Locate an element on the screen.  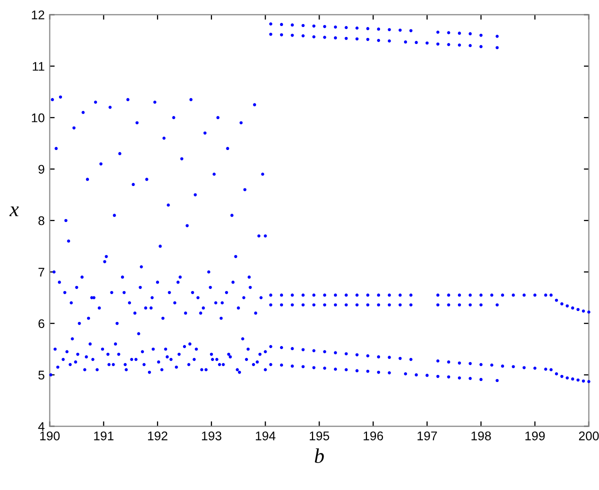
x-tick-label: 200 is located at coordinates (589, 435).